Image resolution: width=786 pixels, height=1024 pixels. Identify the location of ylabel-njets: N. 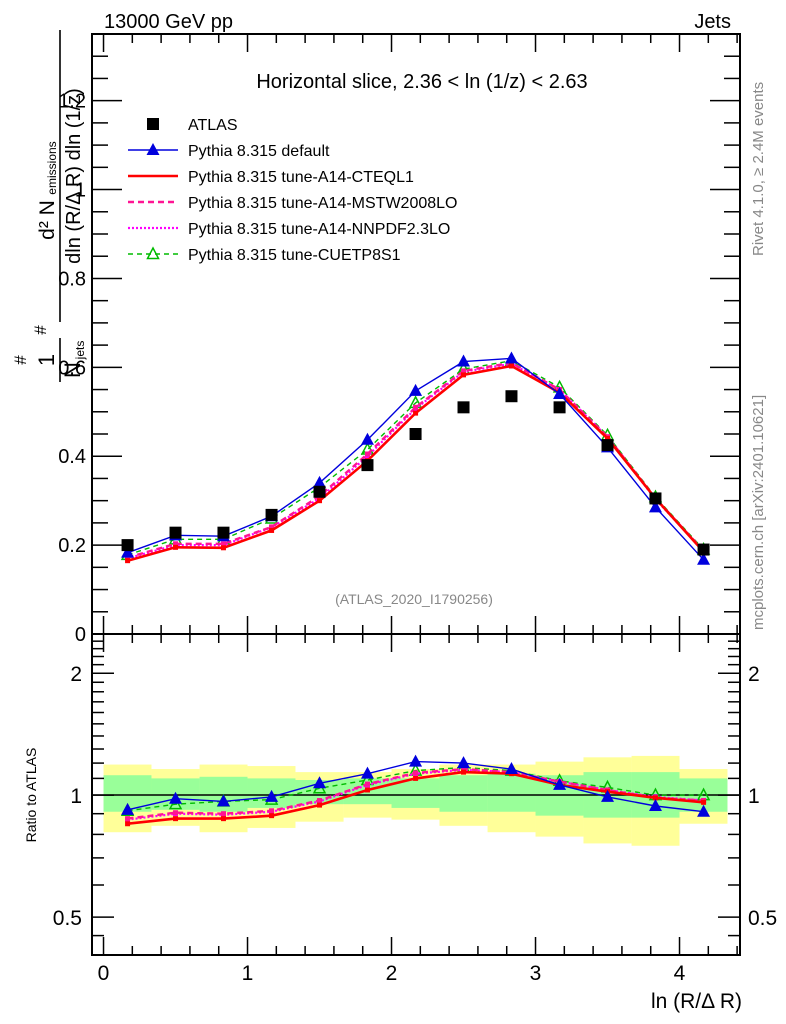
(72, 370).